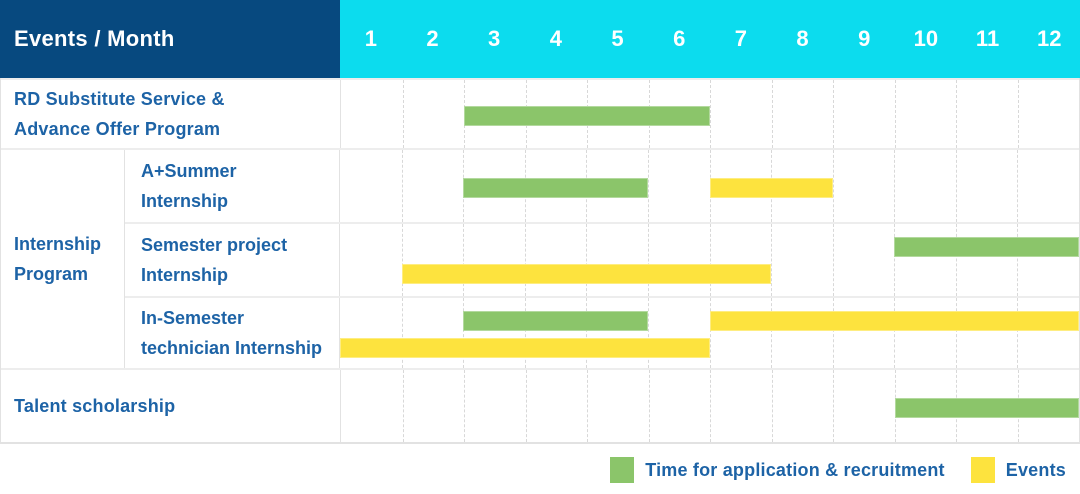 Image resolution: width=1080 pixels, height=494 pixels. What do you see at coordinates (622, 470) in the screenshot?
I see `application-color-swatch` at bounding box center [622, 470].